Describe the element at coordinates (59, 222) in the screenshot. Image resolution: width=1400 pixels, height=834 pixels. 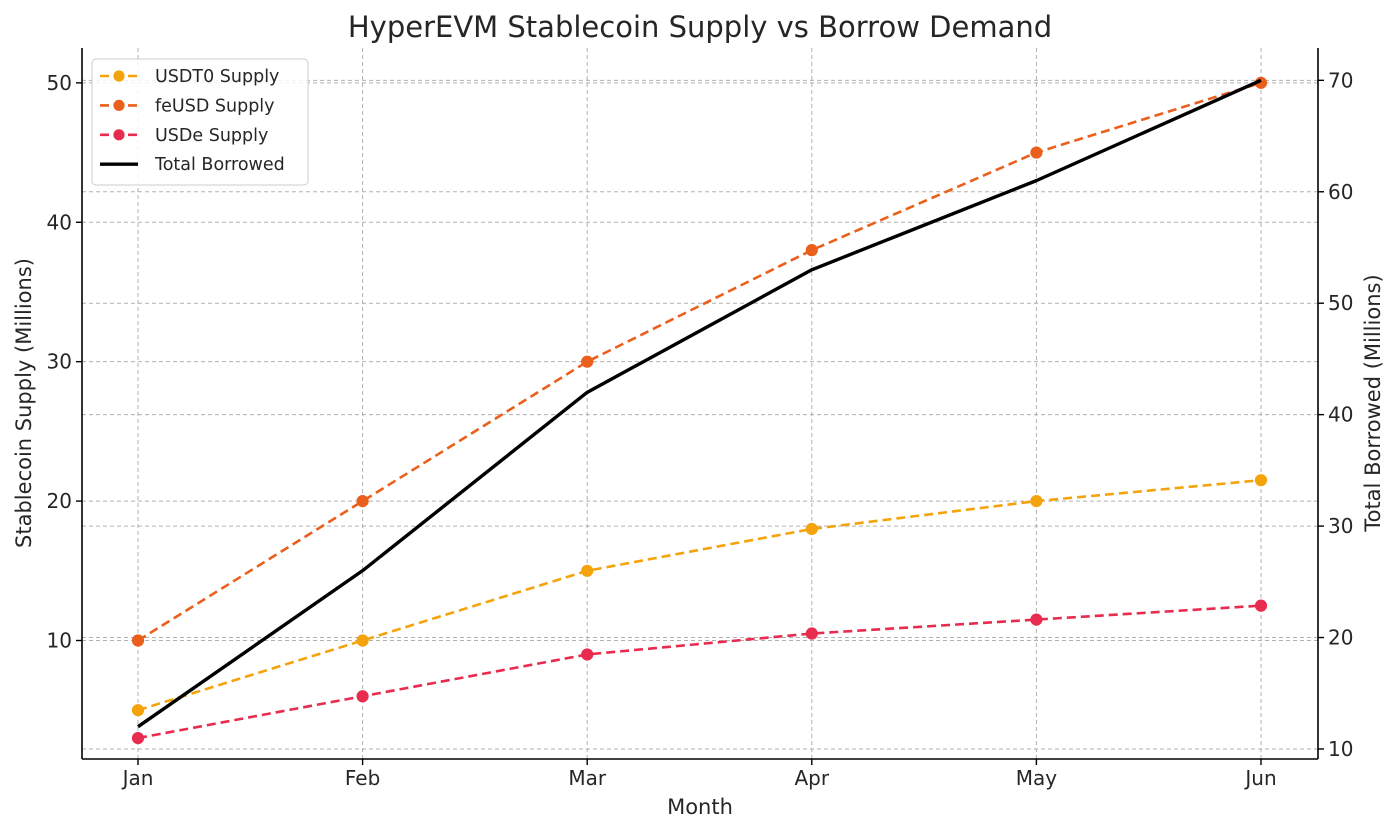
I see `y-tick-label: 40` at that location.